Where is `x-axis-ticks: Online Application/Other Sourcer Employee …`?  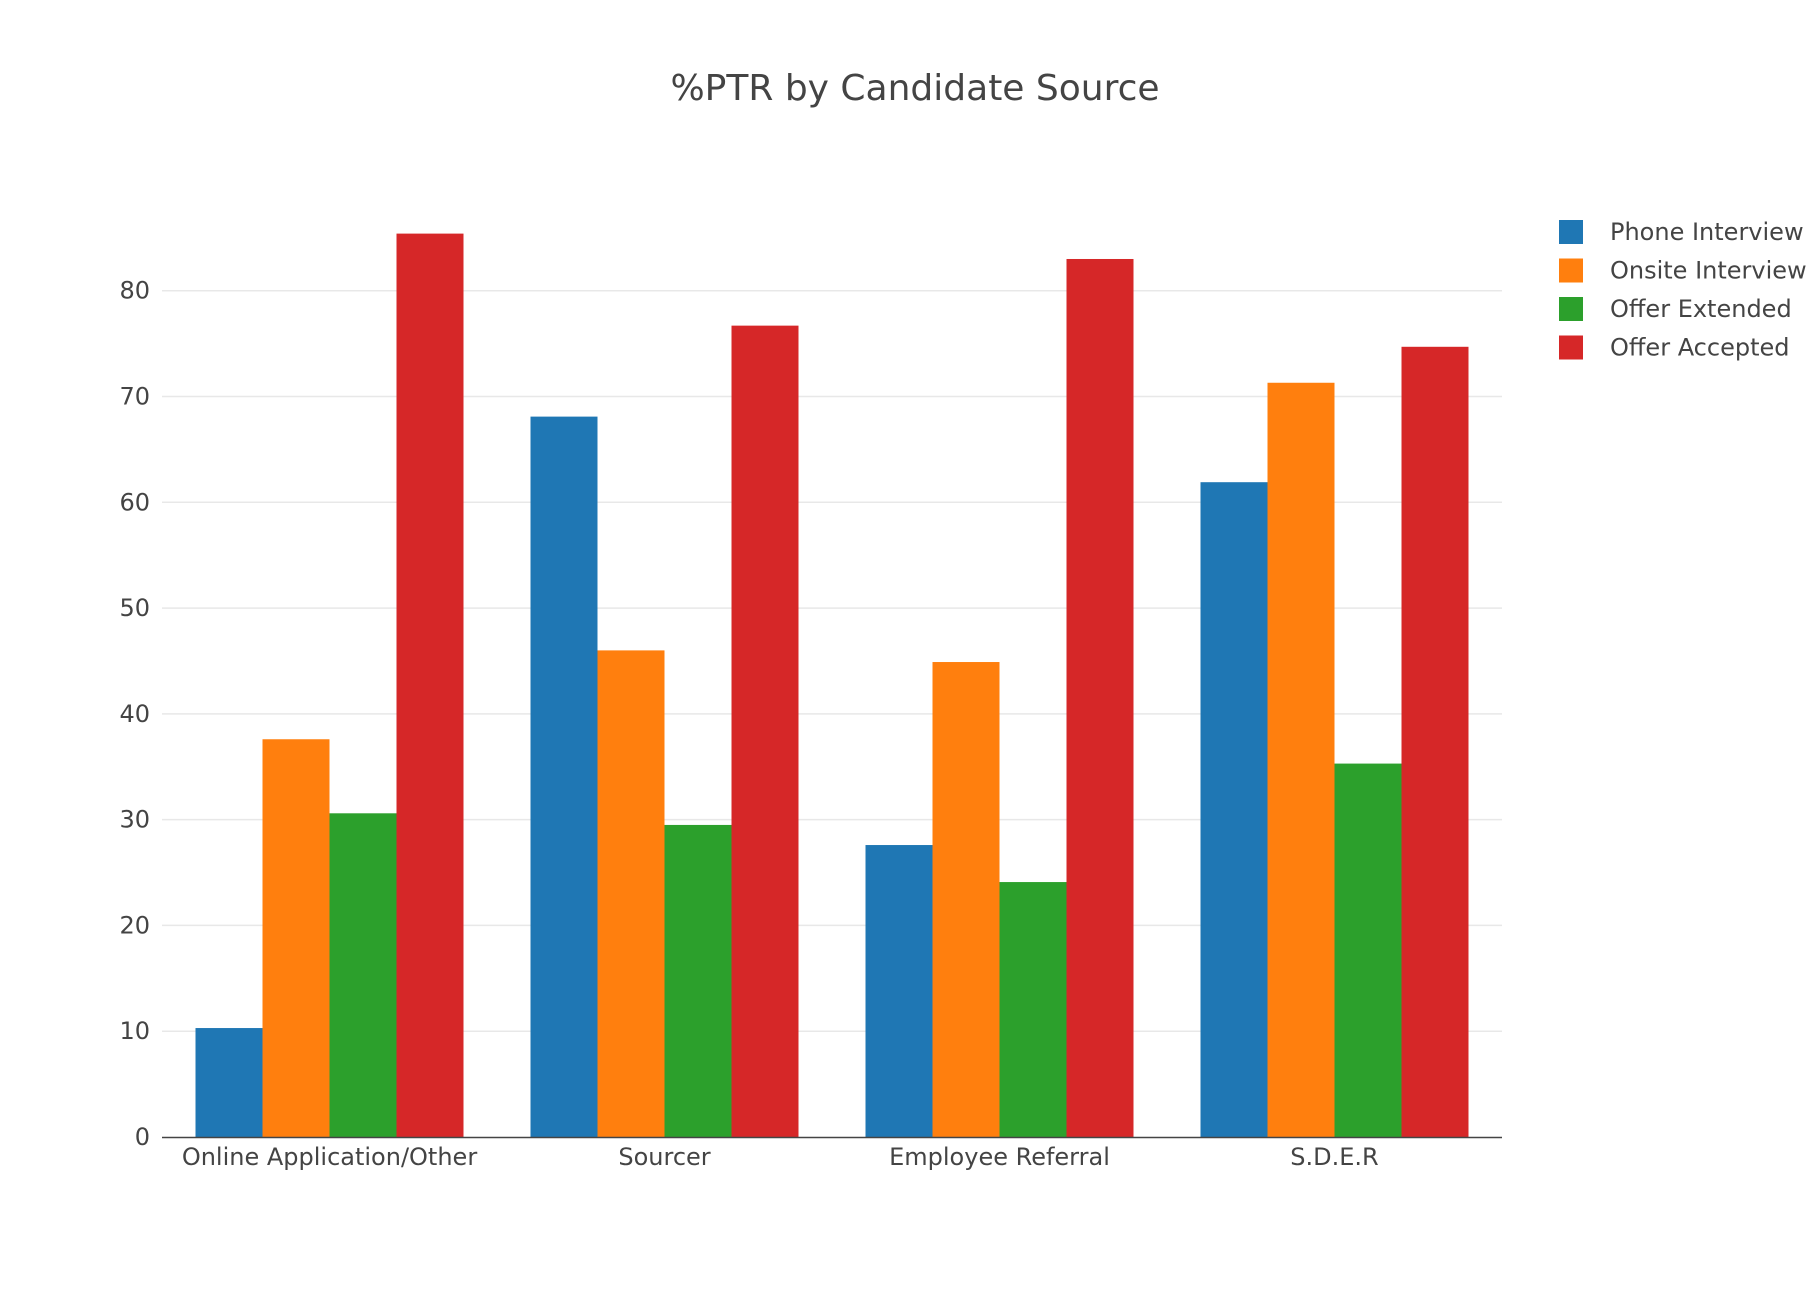 x-axis-ticks: Online Application/Other Sourcer Employee … is located at coordinates (780, 1157).